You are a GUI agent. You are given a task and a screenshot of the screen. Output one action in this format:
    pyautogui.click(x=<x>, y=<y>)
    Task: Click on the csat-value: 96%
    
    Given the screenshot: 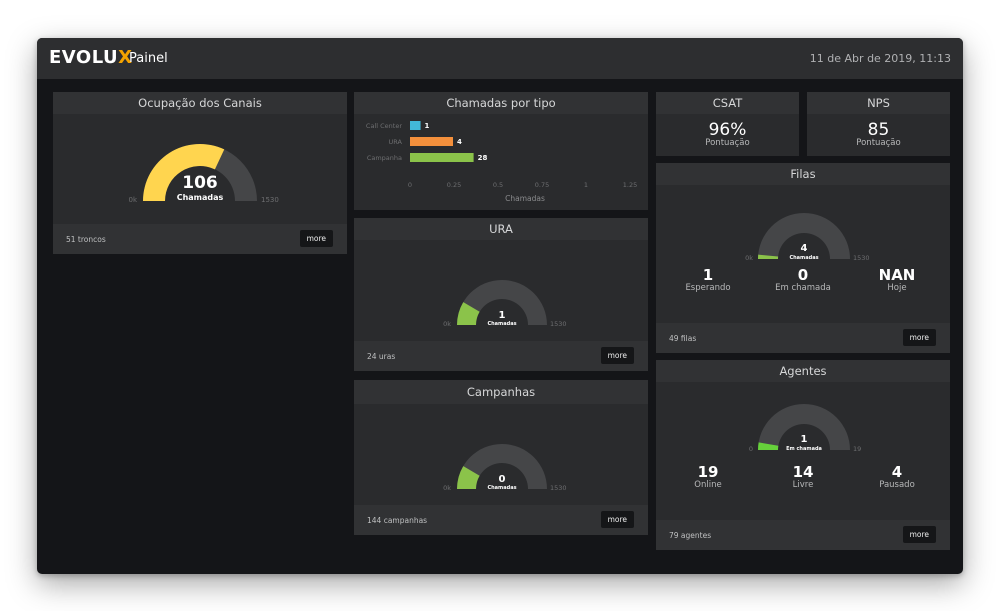 What is the action you would take?
    pyautogui.click(x=727, y=130)
    